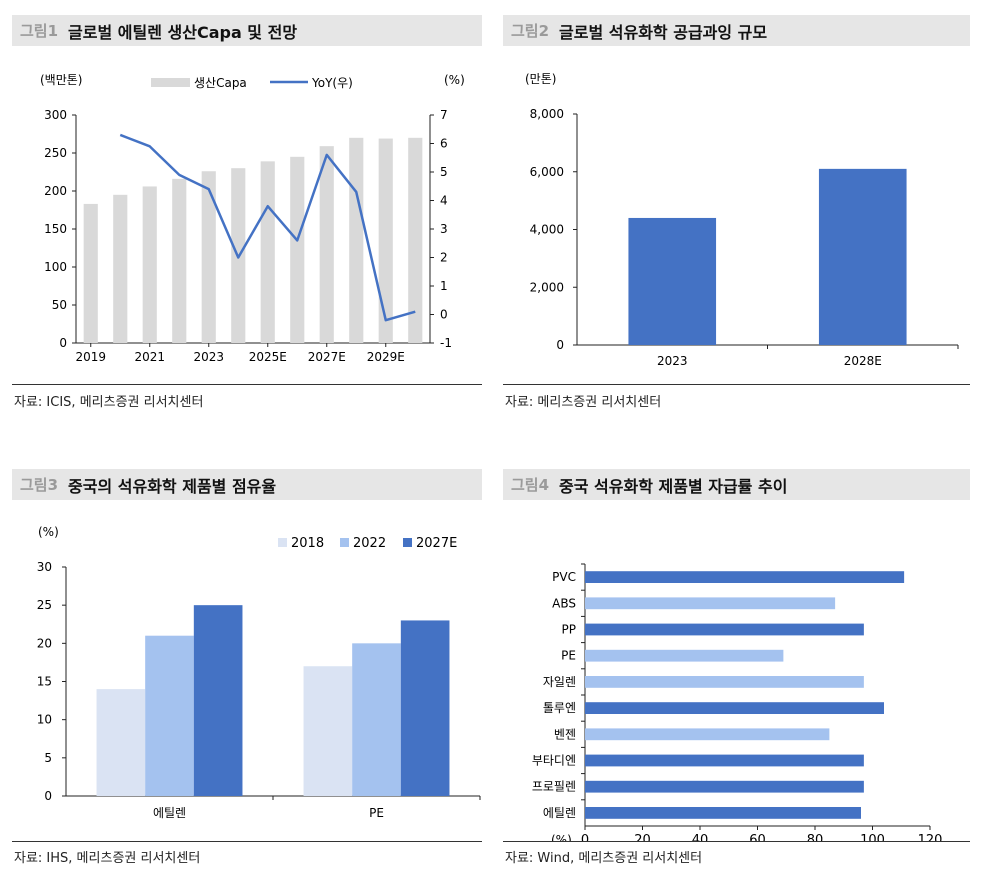 Image resolution: width=982 pixels, height=874 pixels. Describe the element at coordinates (757, 837) in the screenshot. I see `x-tick-label: 60` at that location.